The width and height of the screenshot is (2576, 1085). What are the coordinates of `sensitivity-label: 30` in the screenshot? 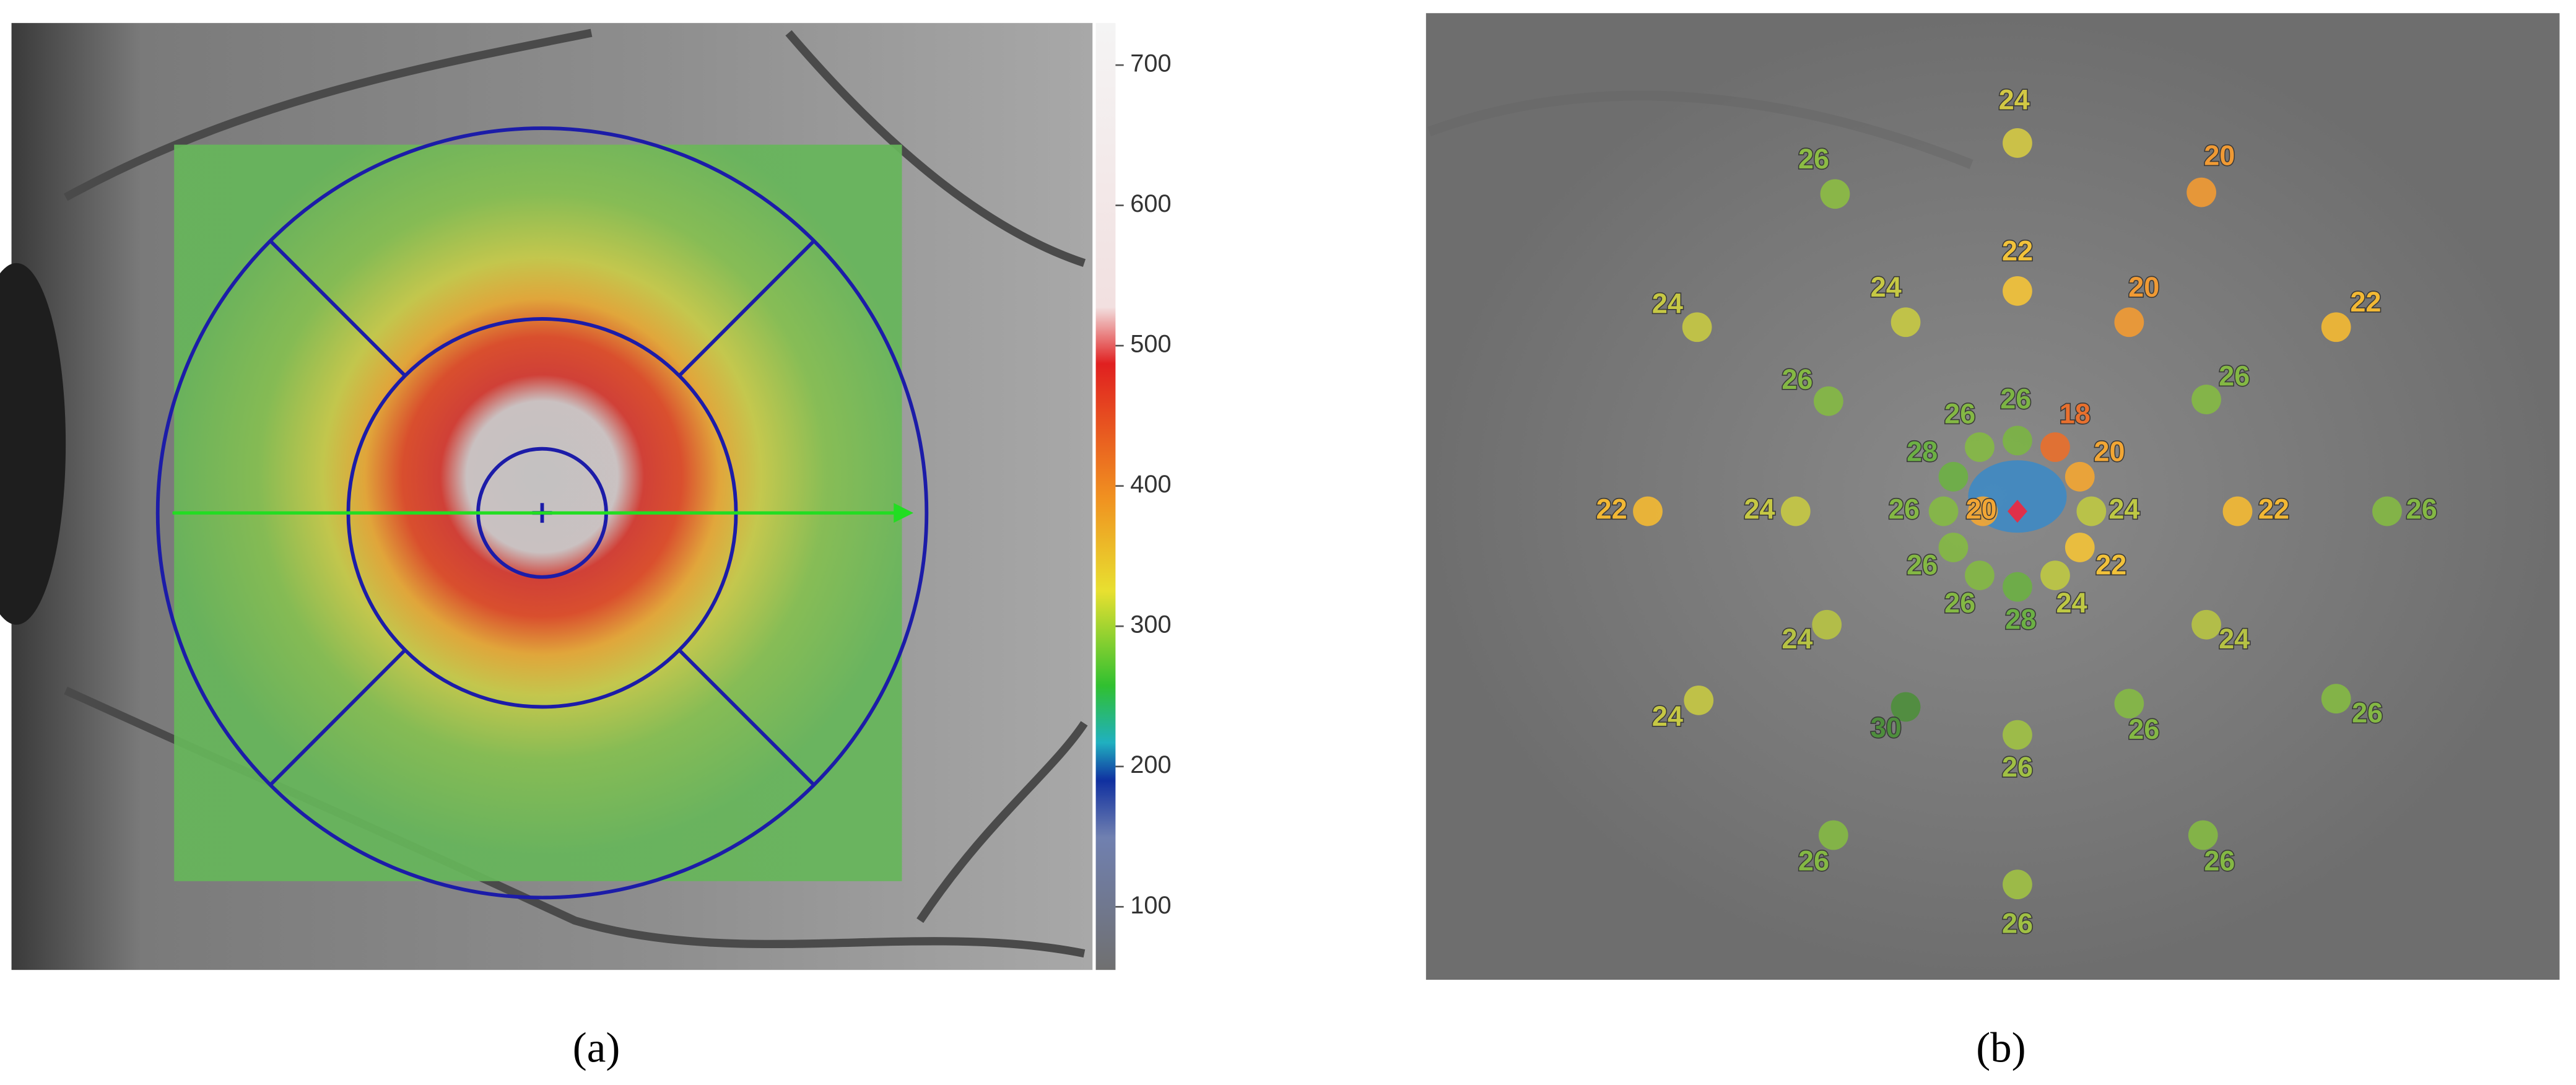 It's located at (1886, 728).